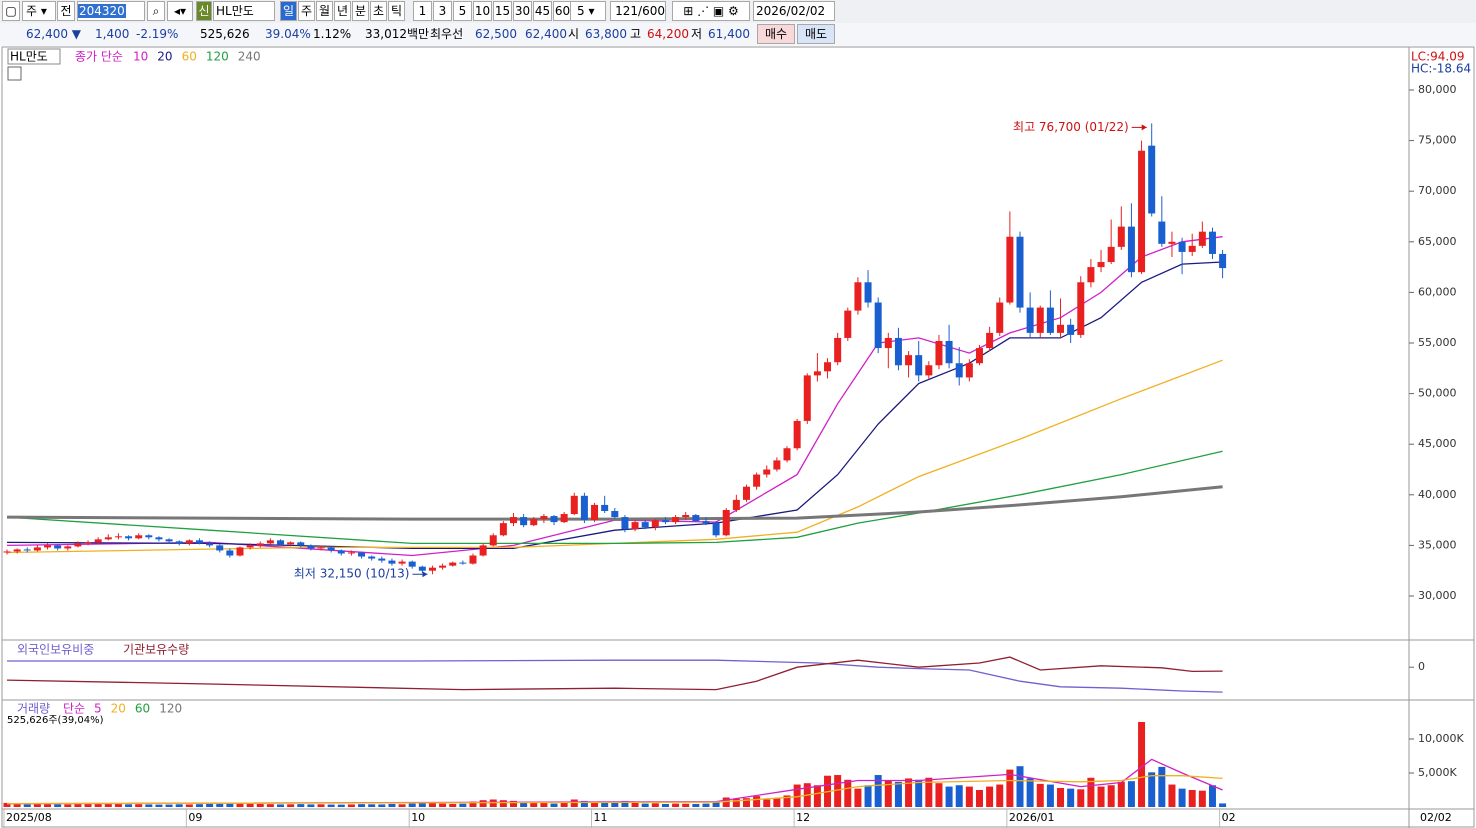 This screenshot has height=828, width=1476. What do you see at coordinates (324, 11) in the screenshot?
I see `unit-btn: 월` at bounding box center [324, 11].